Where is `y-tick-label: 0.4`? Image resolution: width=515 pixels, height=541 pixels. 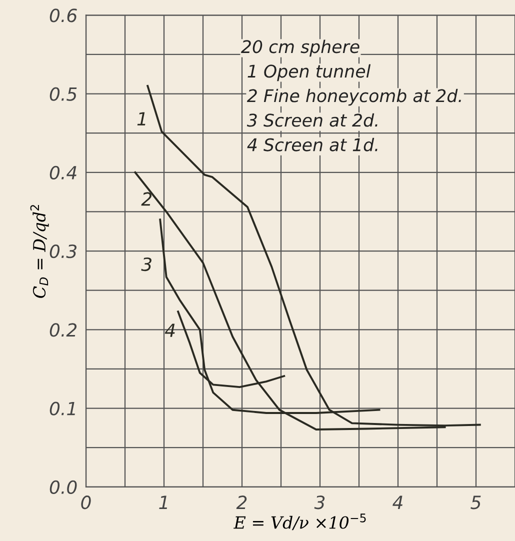 y-tick-label: 0.4 is located at coordinates (63, 173).